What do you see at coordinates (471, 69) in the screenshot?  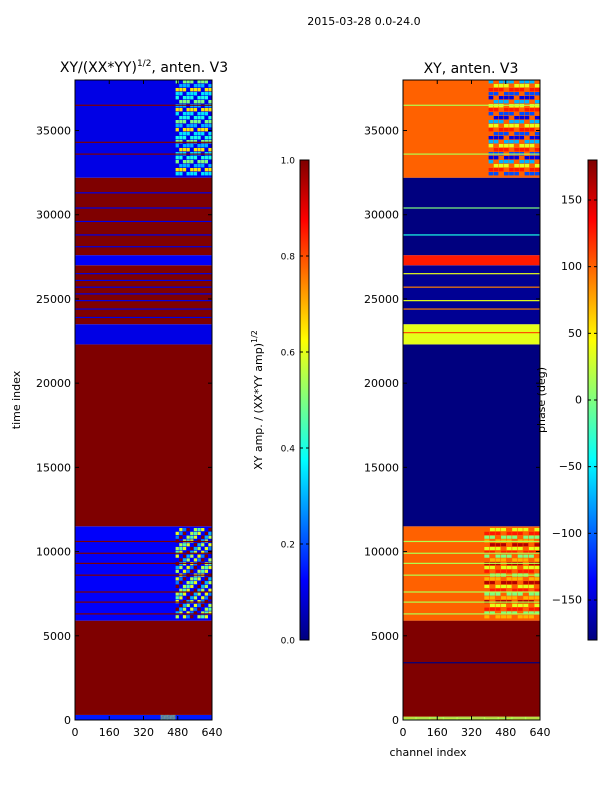 I see `panel-phase-title: XY, anten. V3` at bounding box center [471, 69].